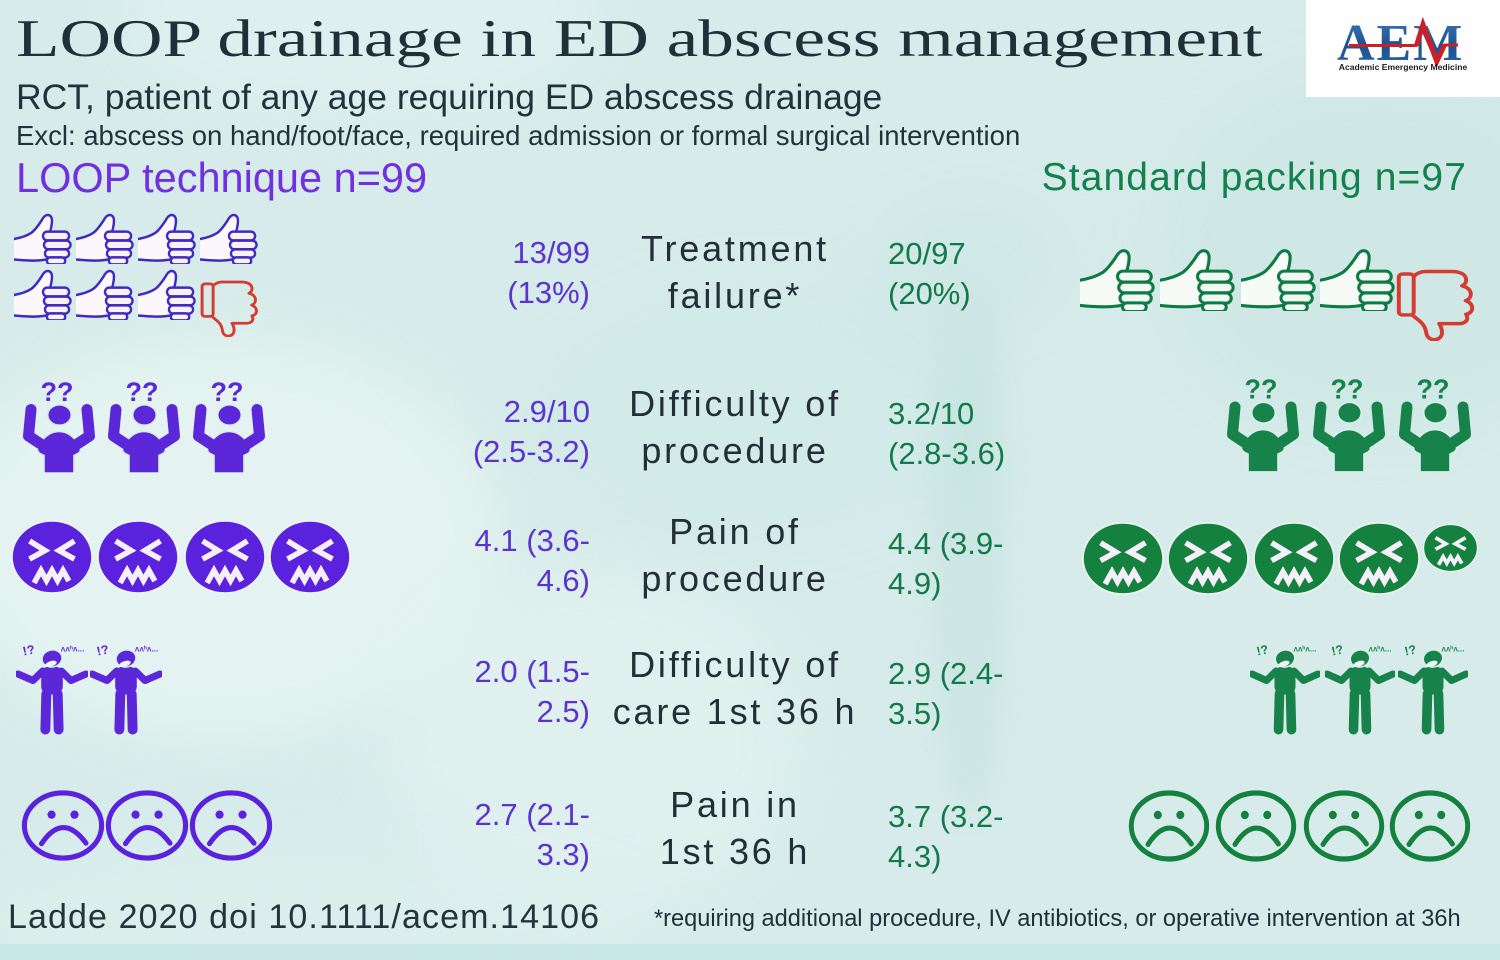  Describe the element at coordinates (1403, 67) in the screenshot. I see `svg-text: Academic Emergency Medicine` at that location.